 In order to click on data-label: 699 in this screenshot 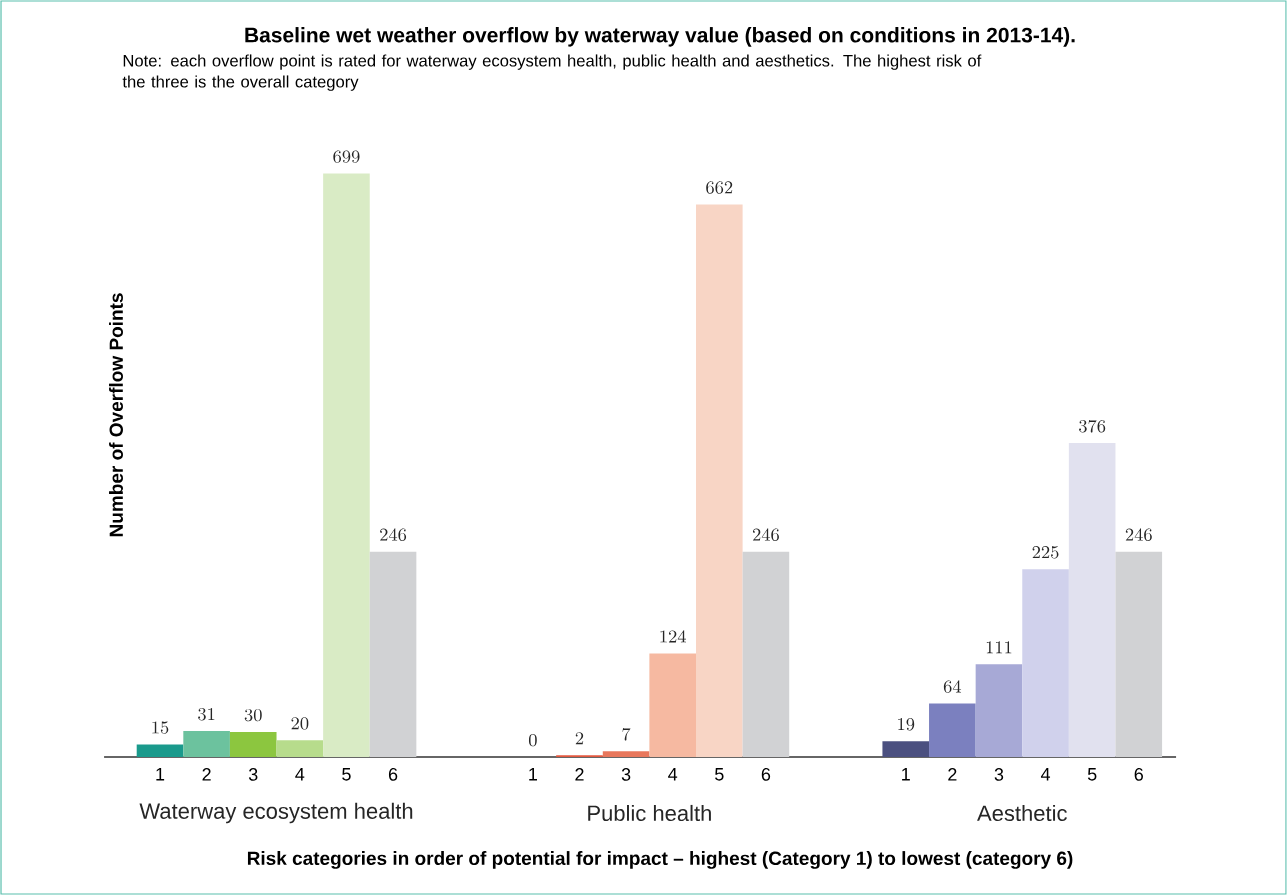, I will do `click(346, 156)`.